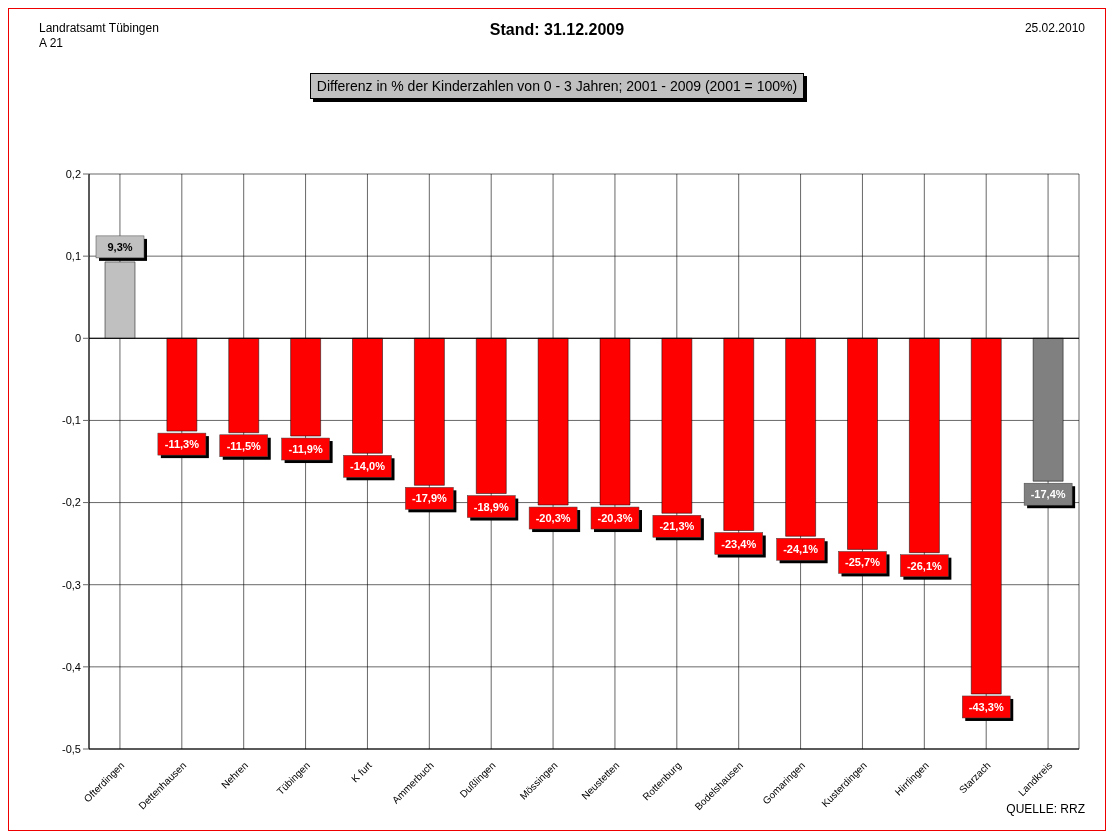 This screenshot has width=1114, height=839. Describe the element at coordinates (99, 28) in the screenshot. I see `text: Landratsamt Tübingen` at that location.